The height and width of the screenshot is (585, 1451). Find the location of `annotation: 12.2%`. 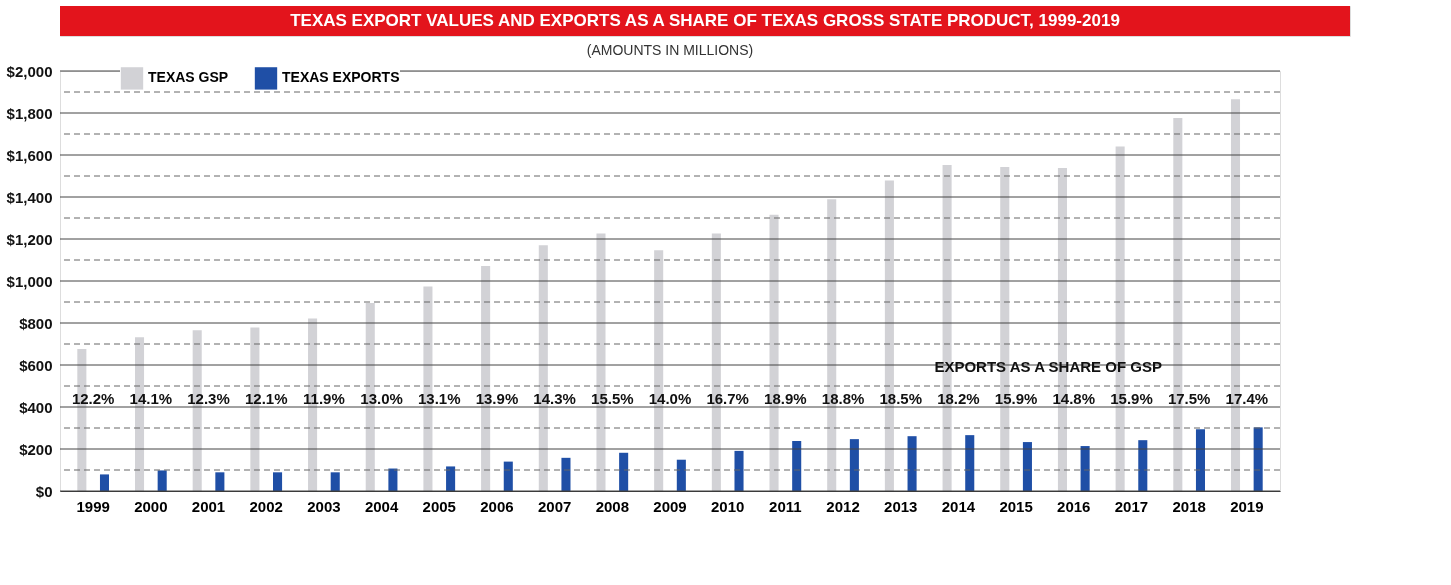

annotation: 12.2% is located at coordinates (93, 398).